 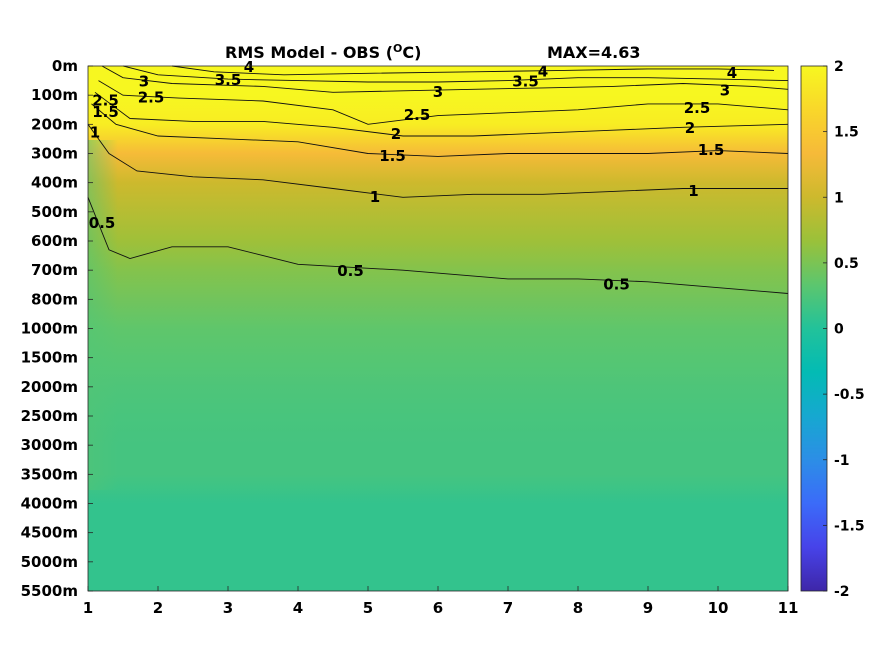 I want to click on y-tick-label: 0m, so click(x=65, y=66).